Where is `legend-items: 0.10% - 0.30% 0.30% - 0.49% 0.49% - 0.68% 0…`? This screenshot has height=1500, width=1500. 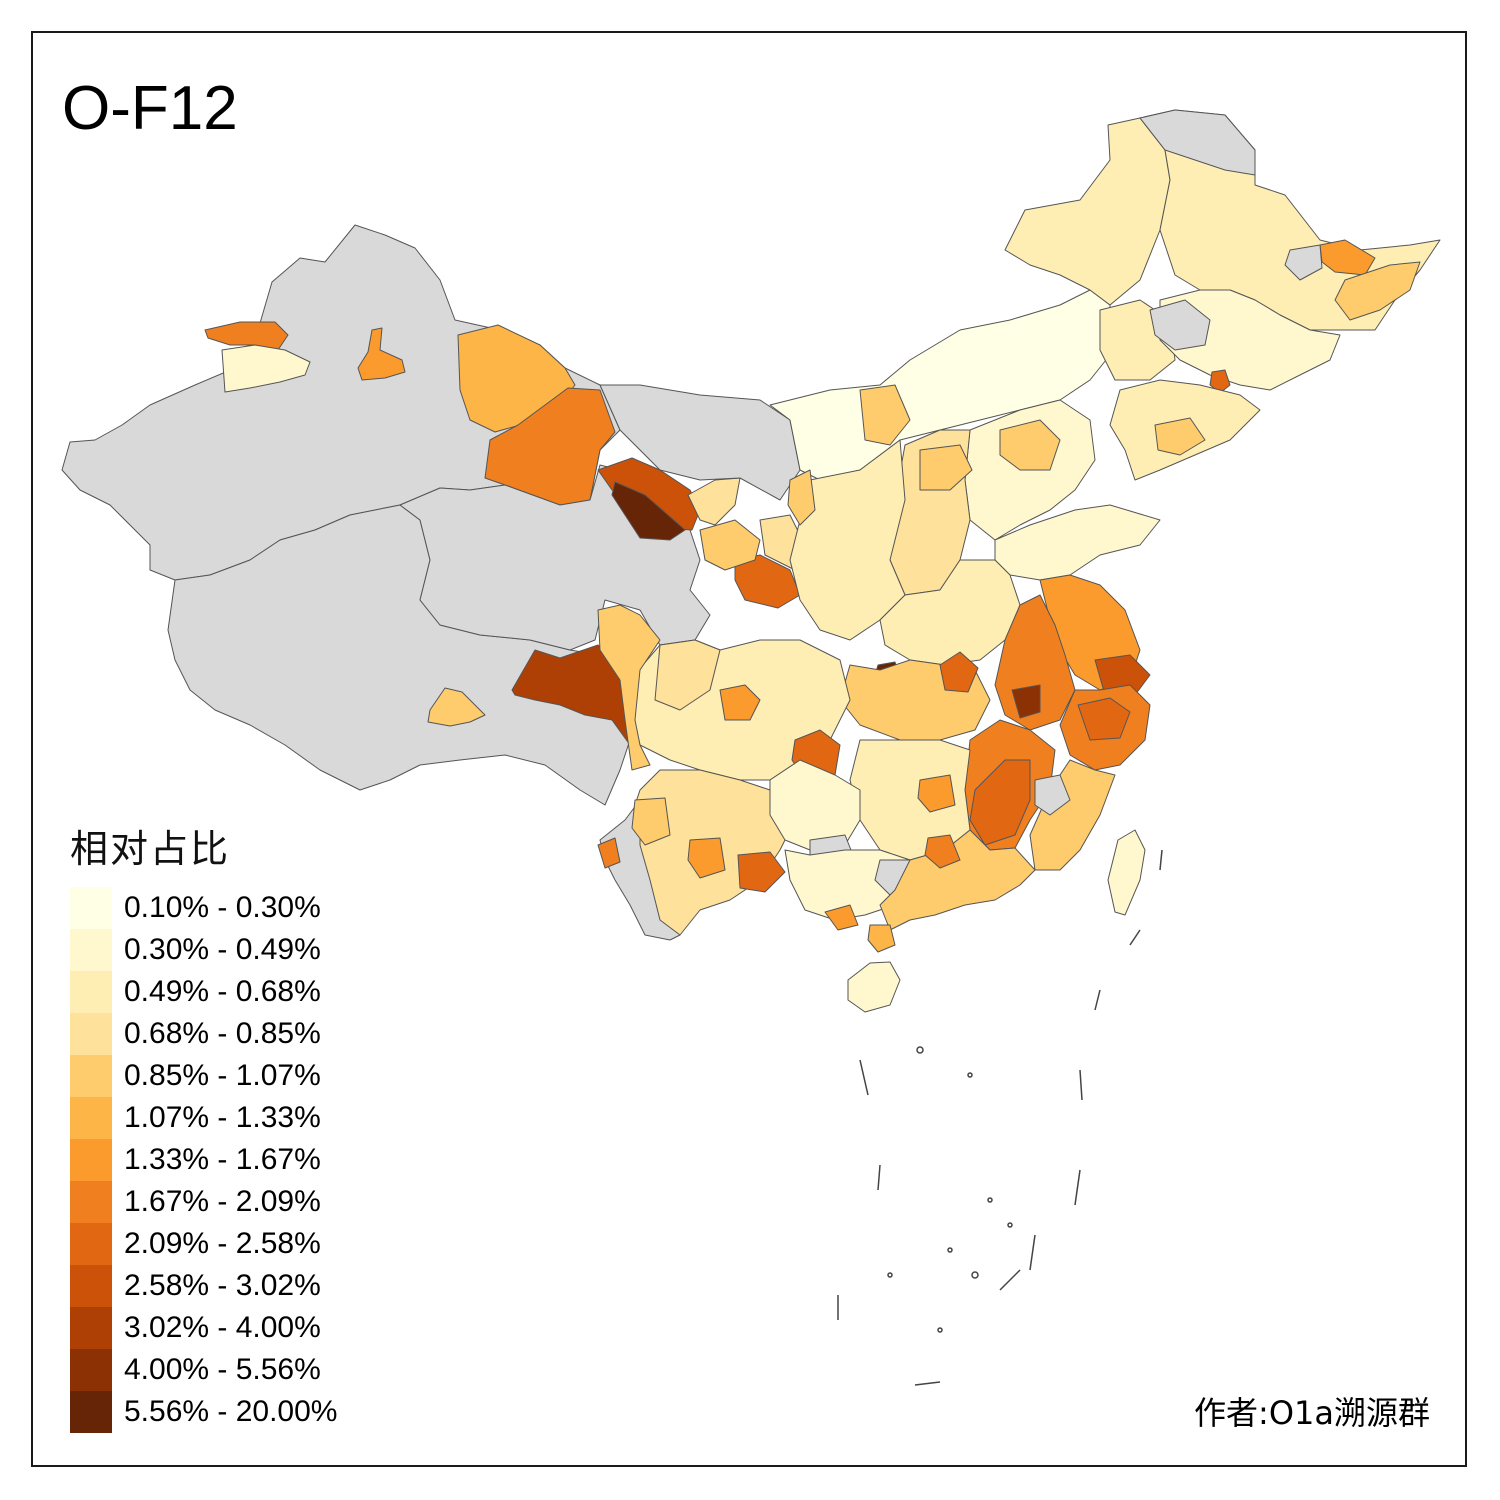 legend-items: 0.10% - 0.30% 0.30% - 0.49% 0.49% - 0.68% 0… is located at coordinates (203, 1160).